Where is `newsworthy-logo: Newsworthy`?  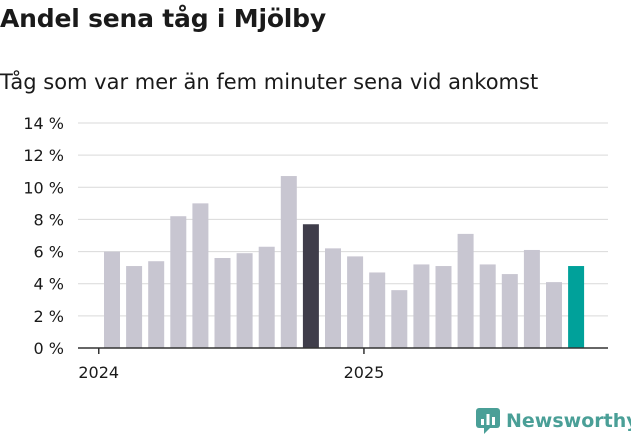 newsworthy-logo: Newsworthy is located at coordinates (553, 421).